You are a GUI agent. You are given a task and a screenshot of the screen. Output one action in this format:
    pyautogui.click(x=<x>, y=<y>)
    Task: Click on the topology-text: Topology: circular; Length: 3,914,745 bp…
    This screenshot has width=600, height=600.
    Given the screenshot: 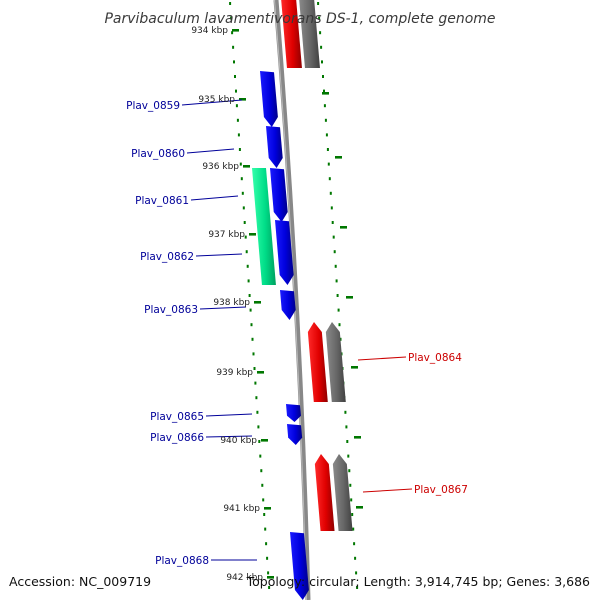 What is the action you would take?
    pyautogui.click(x=418, y=581)
    